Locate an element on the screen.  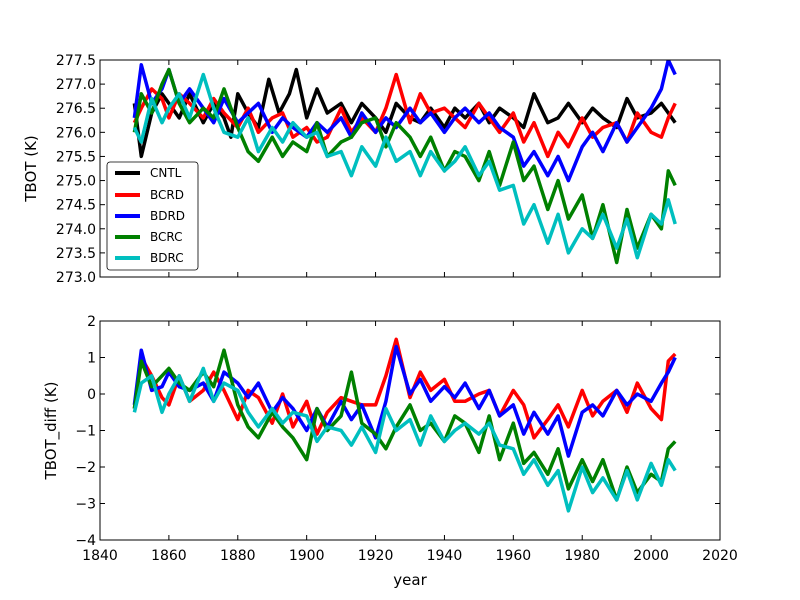
legend-entry-bcrd: BCRD is located at coordinates (149, 195).